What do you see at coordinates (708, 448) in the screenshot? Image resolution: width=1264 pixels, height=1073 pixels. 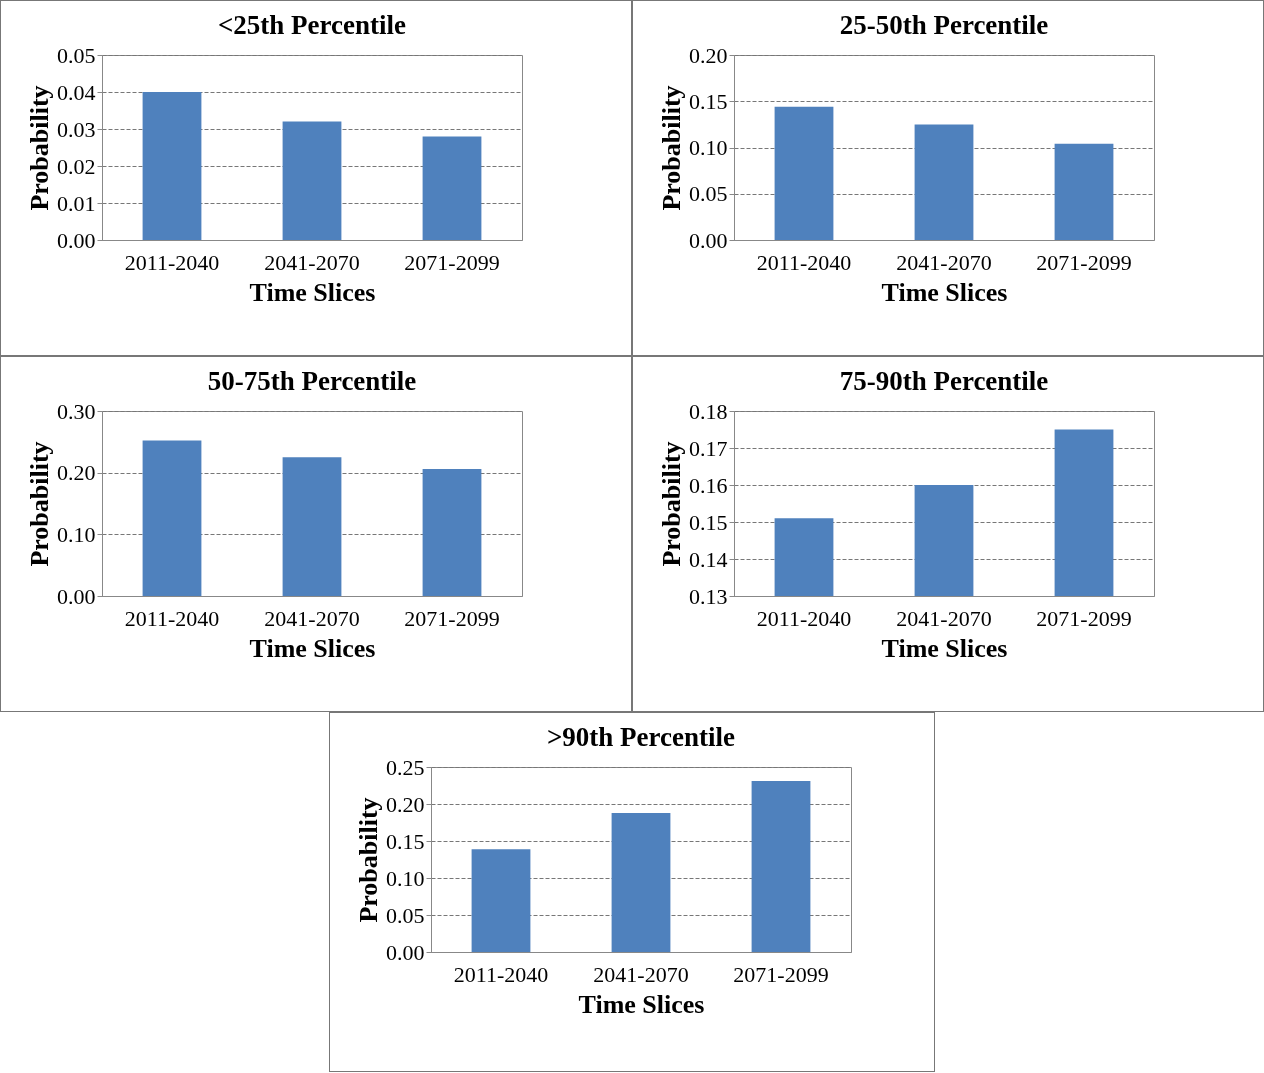 I see `y-tick-label: 0.17` at bounding box center [708, 448].